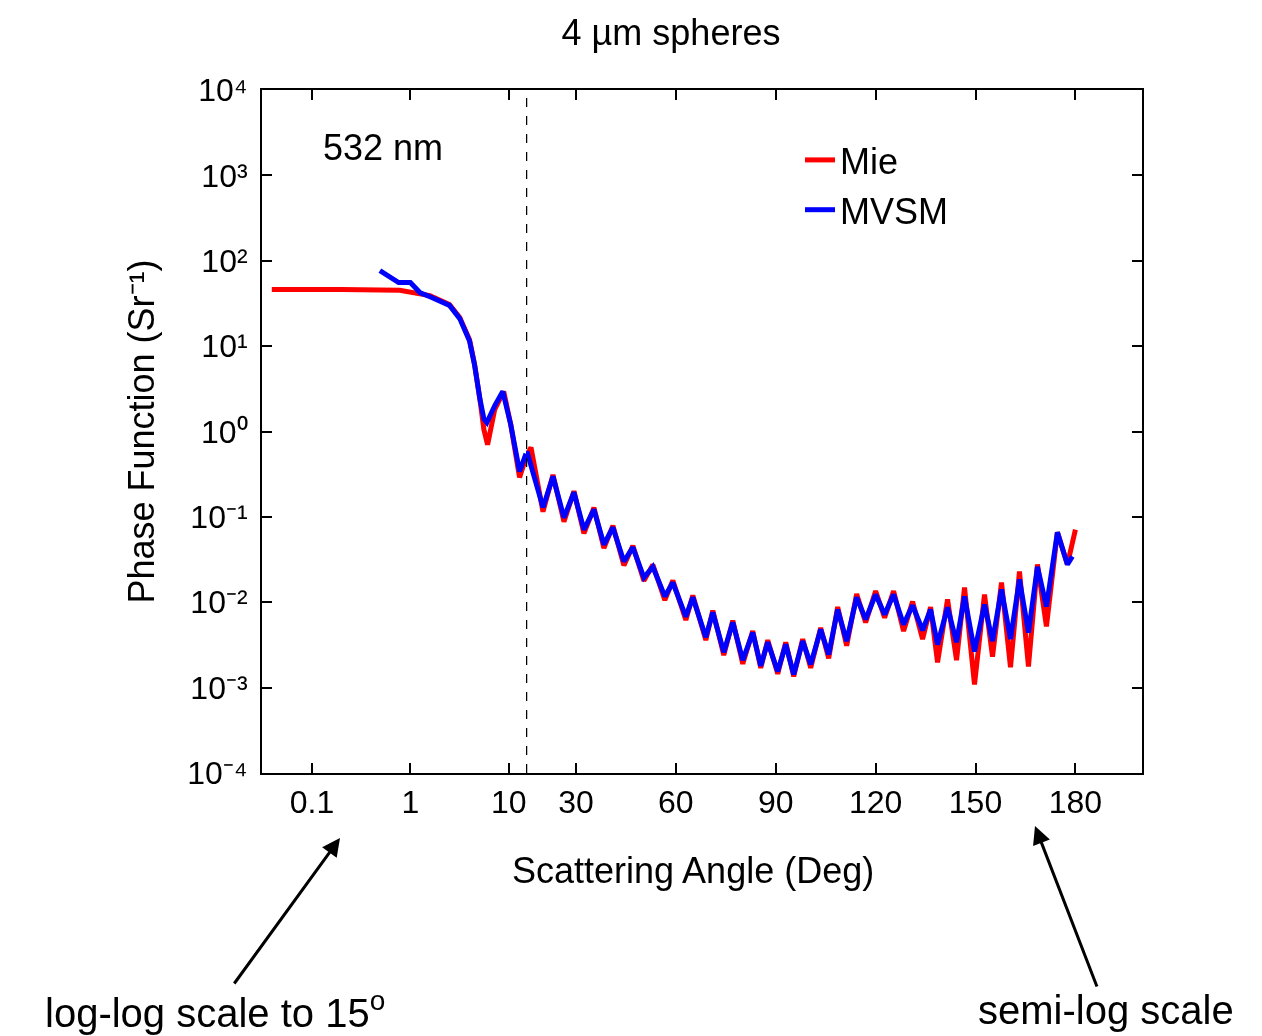  Describe the element at coordinates (215, 1010) in the screenshot. I see `text: log-log scale to 15$^{o}$` at that location.